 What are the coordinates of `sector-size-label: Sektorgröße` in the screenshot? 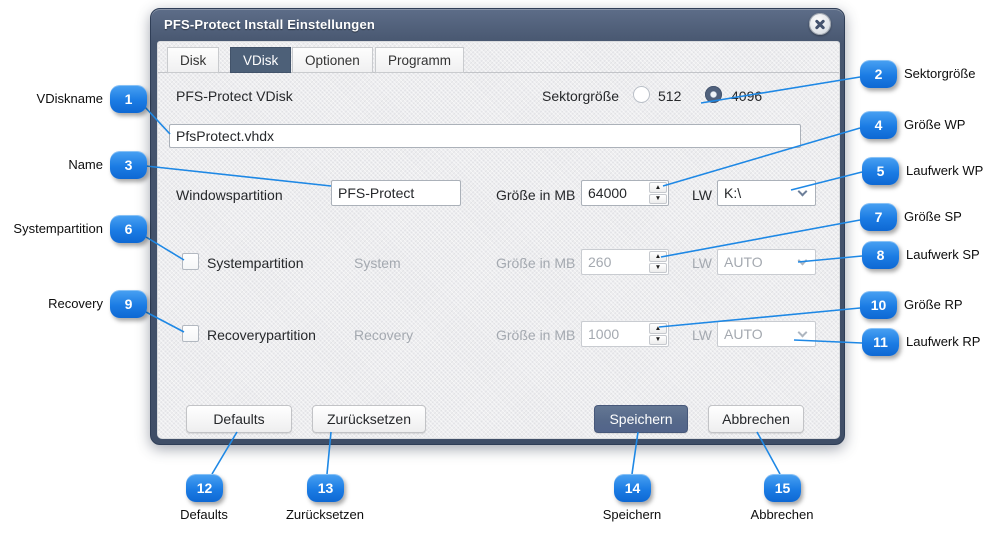 It's located at (581, 96).